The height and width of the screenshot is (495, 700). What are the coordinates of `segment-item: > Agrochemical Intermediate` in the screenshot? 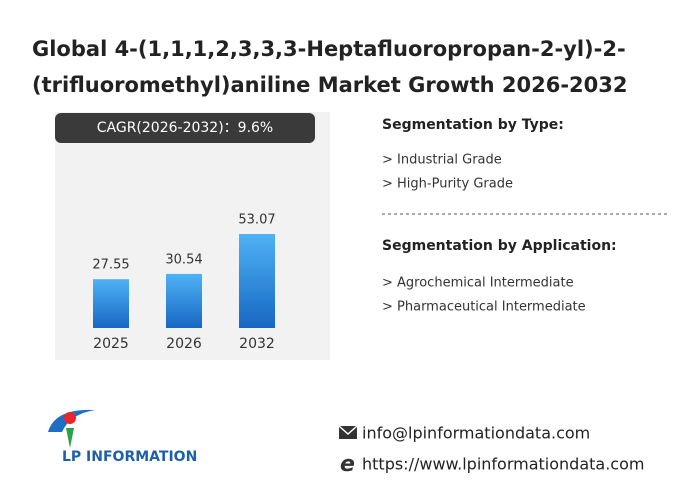 It's located at (478, 283).